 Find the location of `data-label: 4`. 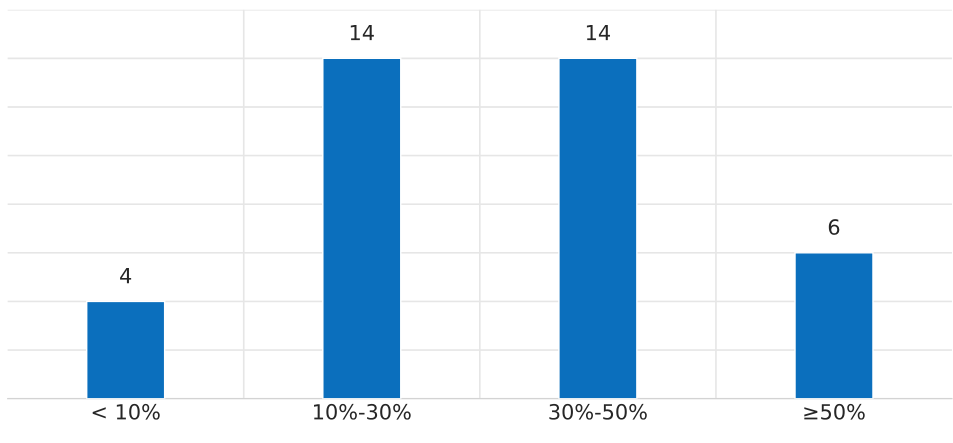

data-label: 4 is located at coordinates (126, 276).